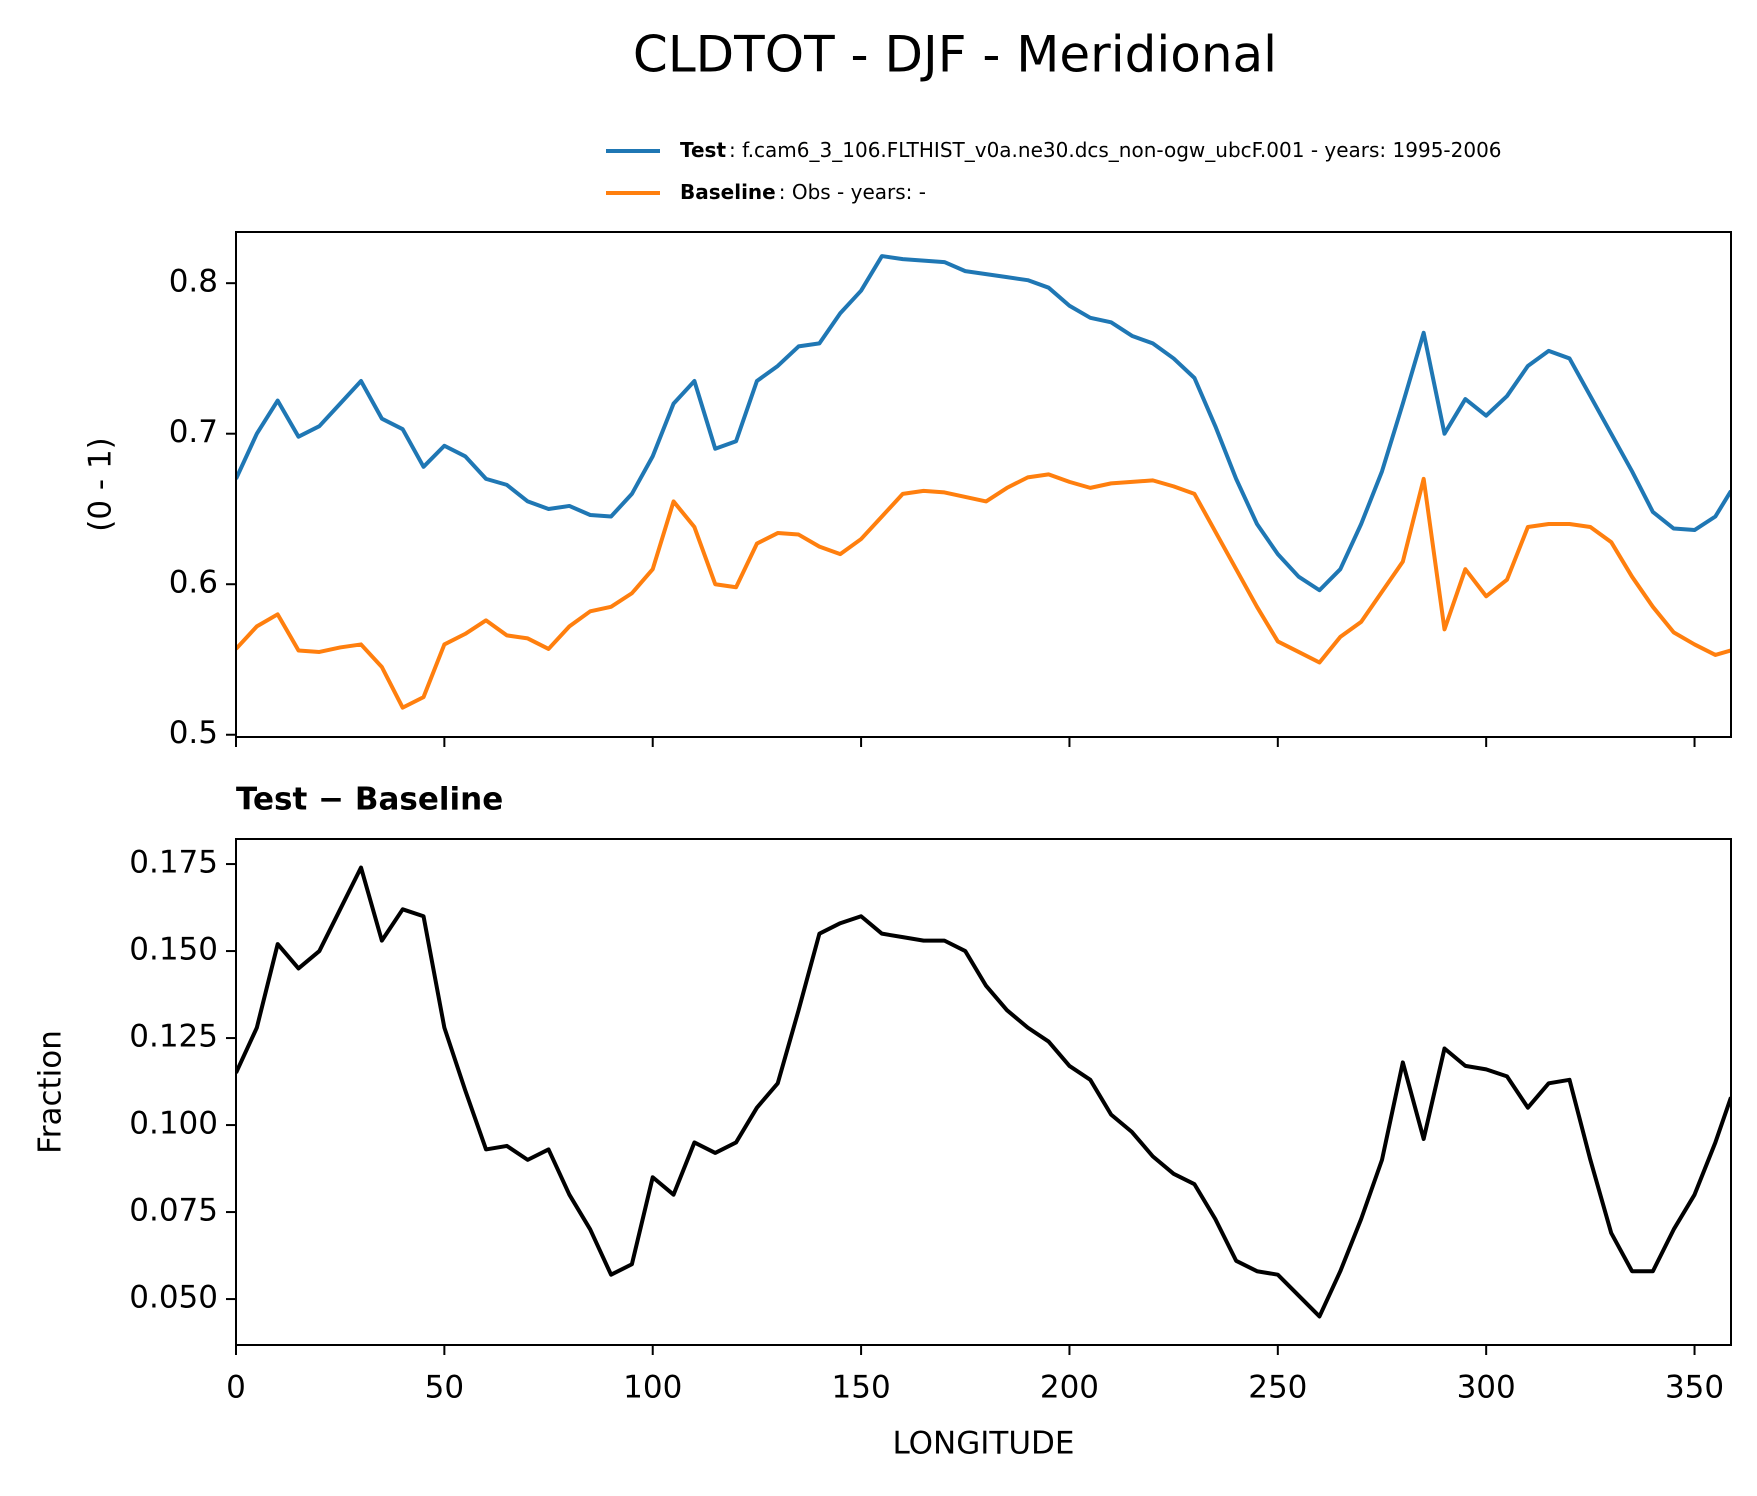 The width and height of the screenshot is (1757, 1496). I want to click on legend-entry: Baseline: Obs - years: -, so click(803, 192).